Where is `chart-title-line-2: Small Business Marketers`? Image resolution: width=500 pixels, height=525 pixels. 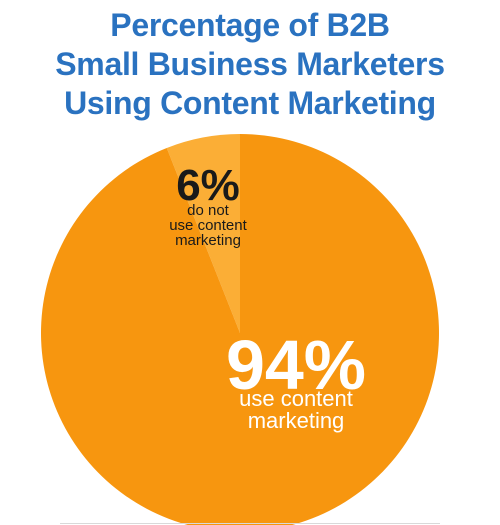 chart-title-line-2: Small Business Marketers is located at coordinates (250, 64).